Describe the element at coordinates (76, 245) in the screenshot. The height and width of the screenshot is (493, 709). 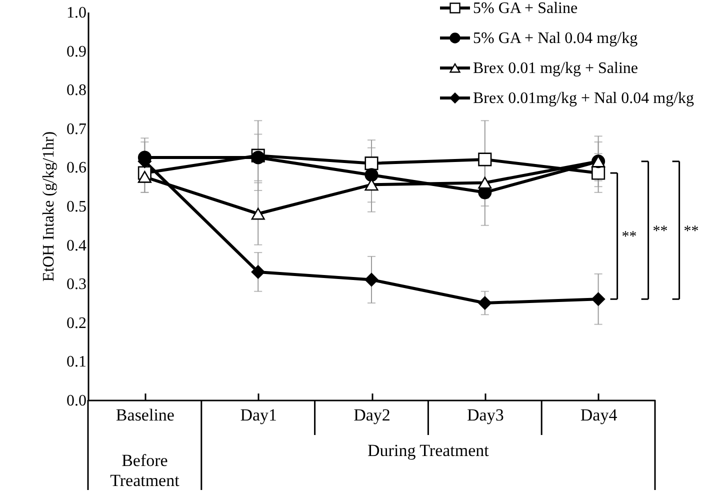
I see `y-tick-label: 0.4` at that location.